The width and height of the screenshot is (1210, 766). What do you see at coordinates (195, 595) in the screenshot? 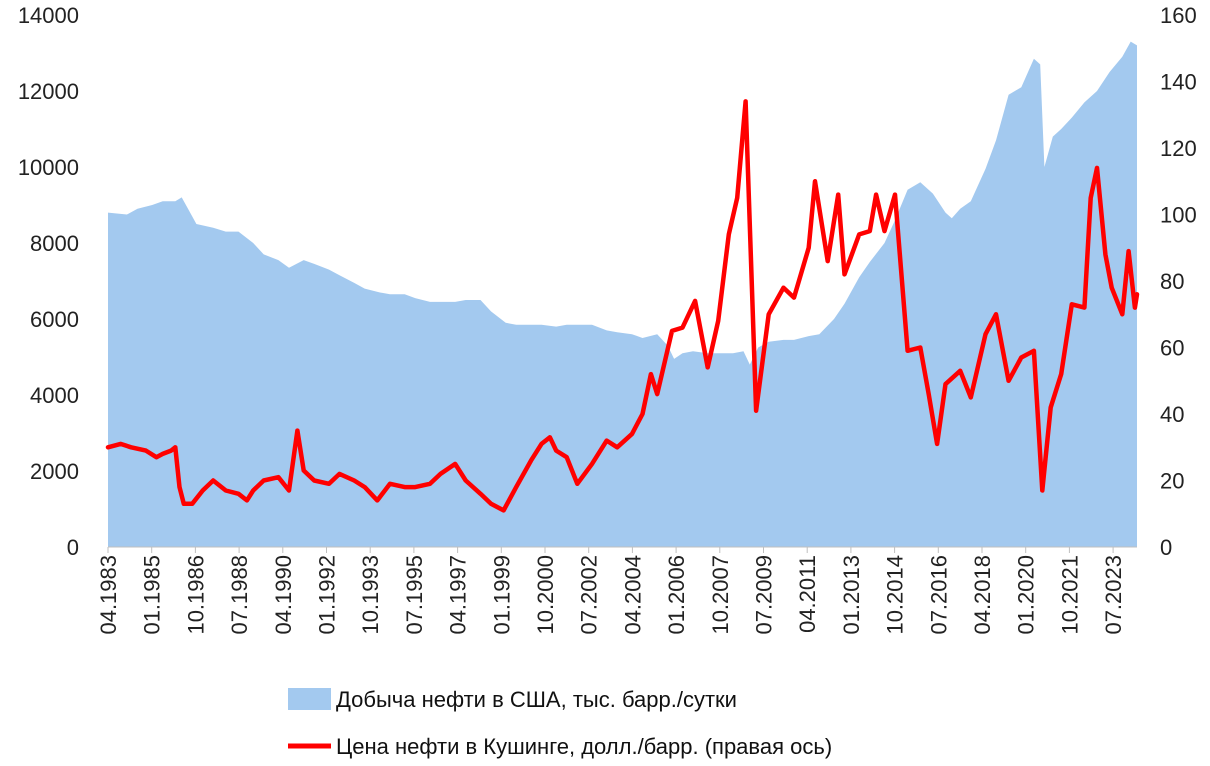
I see `x-tick-label: 10.1986` at bounding box center [195, 595].